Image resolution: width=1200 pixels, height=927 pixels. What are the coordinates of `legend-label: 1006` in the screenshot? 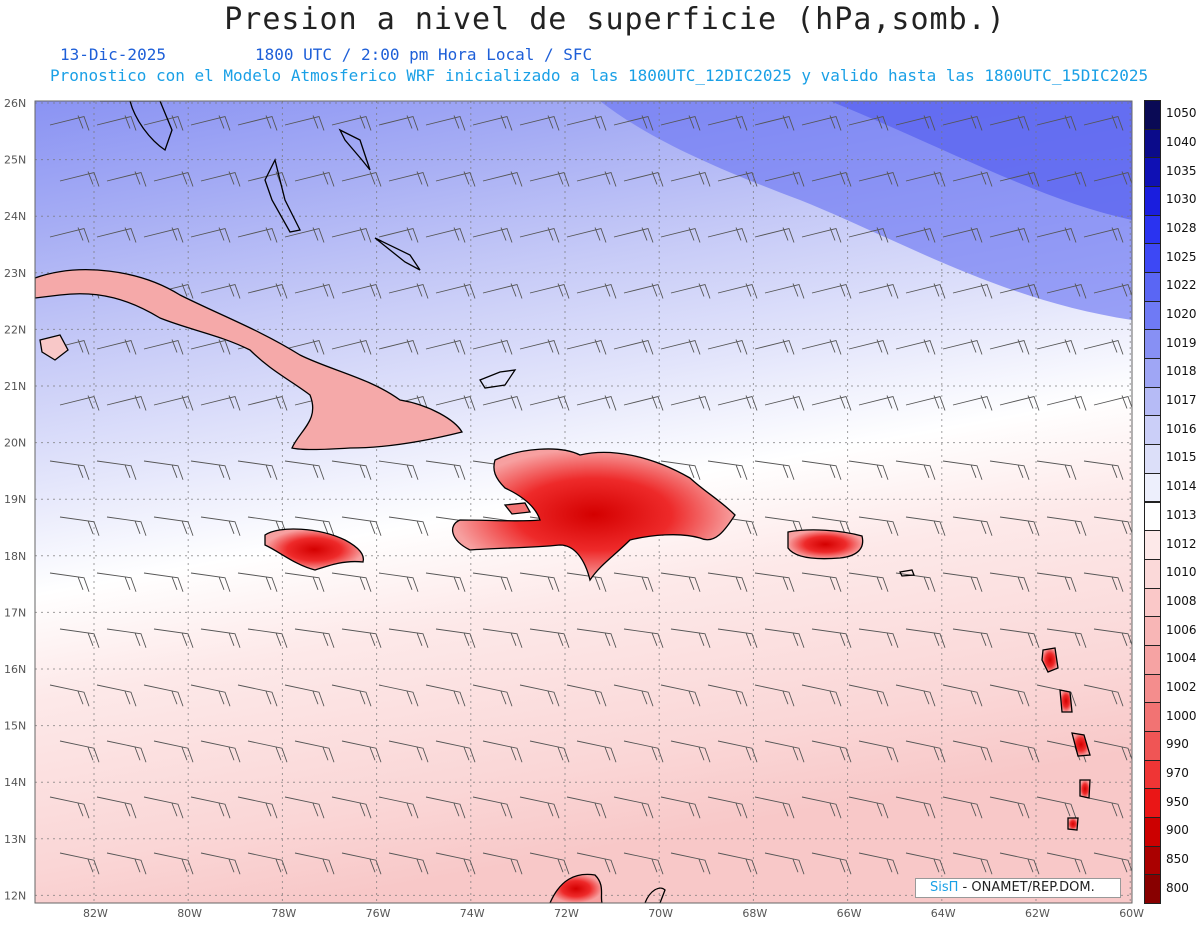 It's located at (1181, 629).